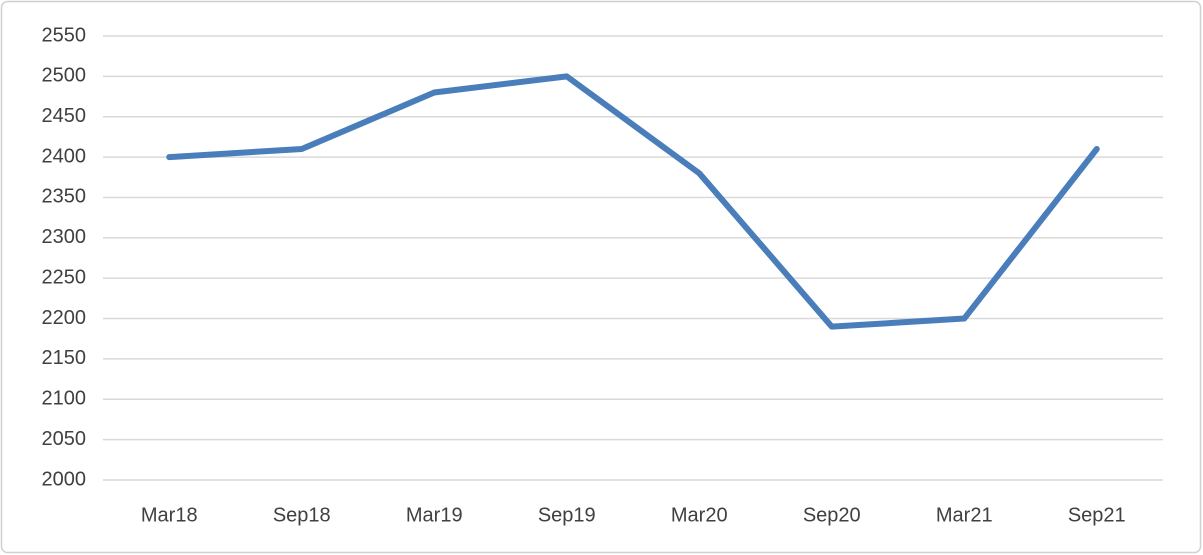 The image size is (1203, 555). Describe the element at coordinates (64, 237) in the screenshot. I see `y-tick-label: 2300` at that location.